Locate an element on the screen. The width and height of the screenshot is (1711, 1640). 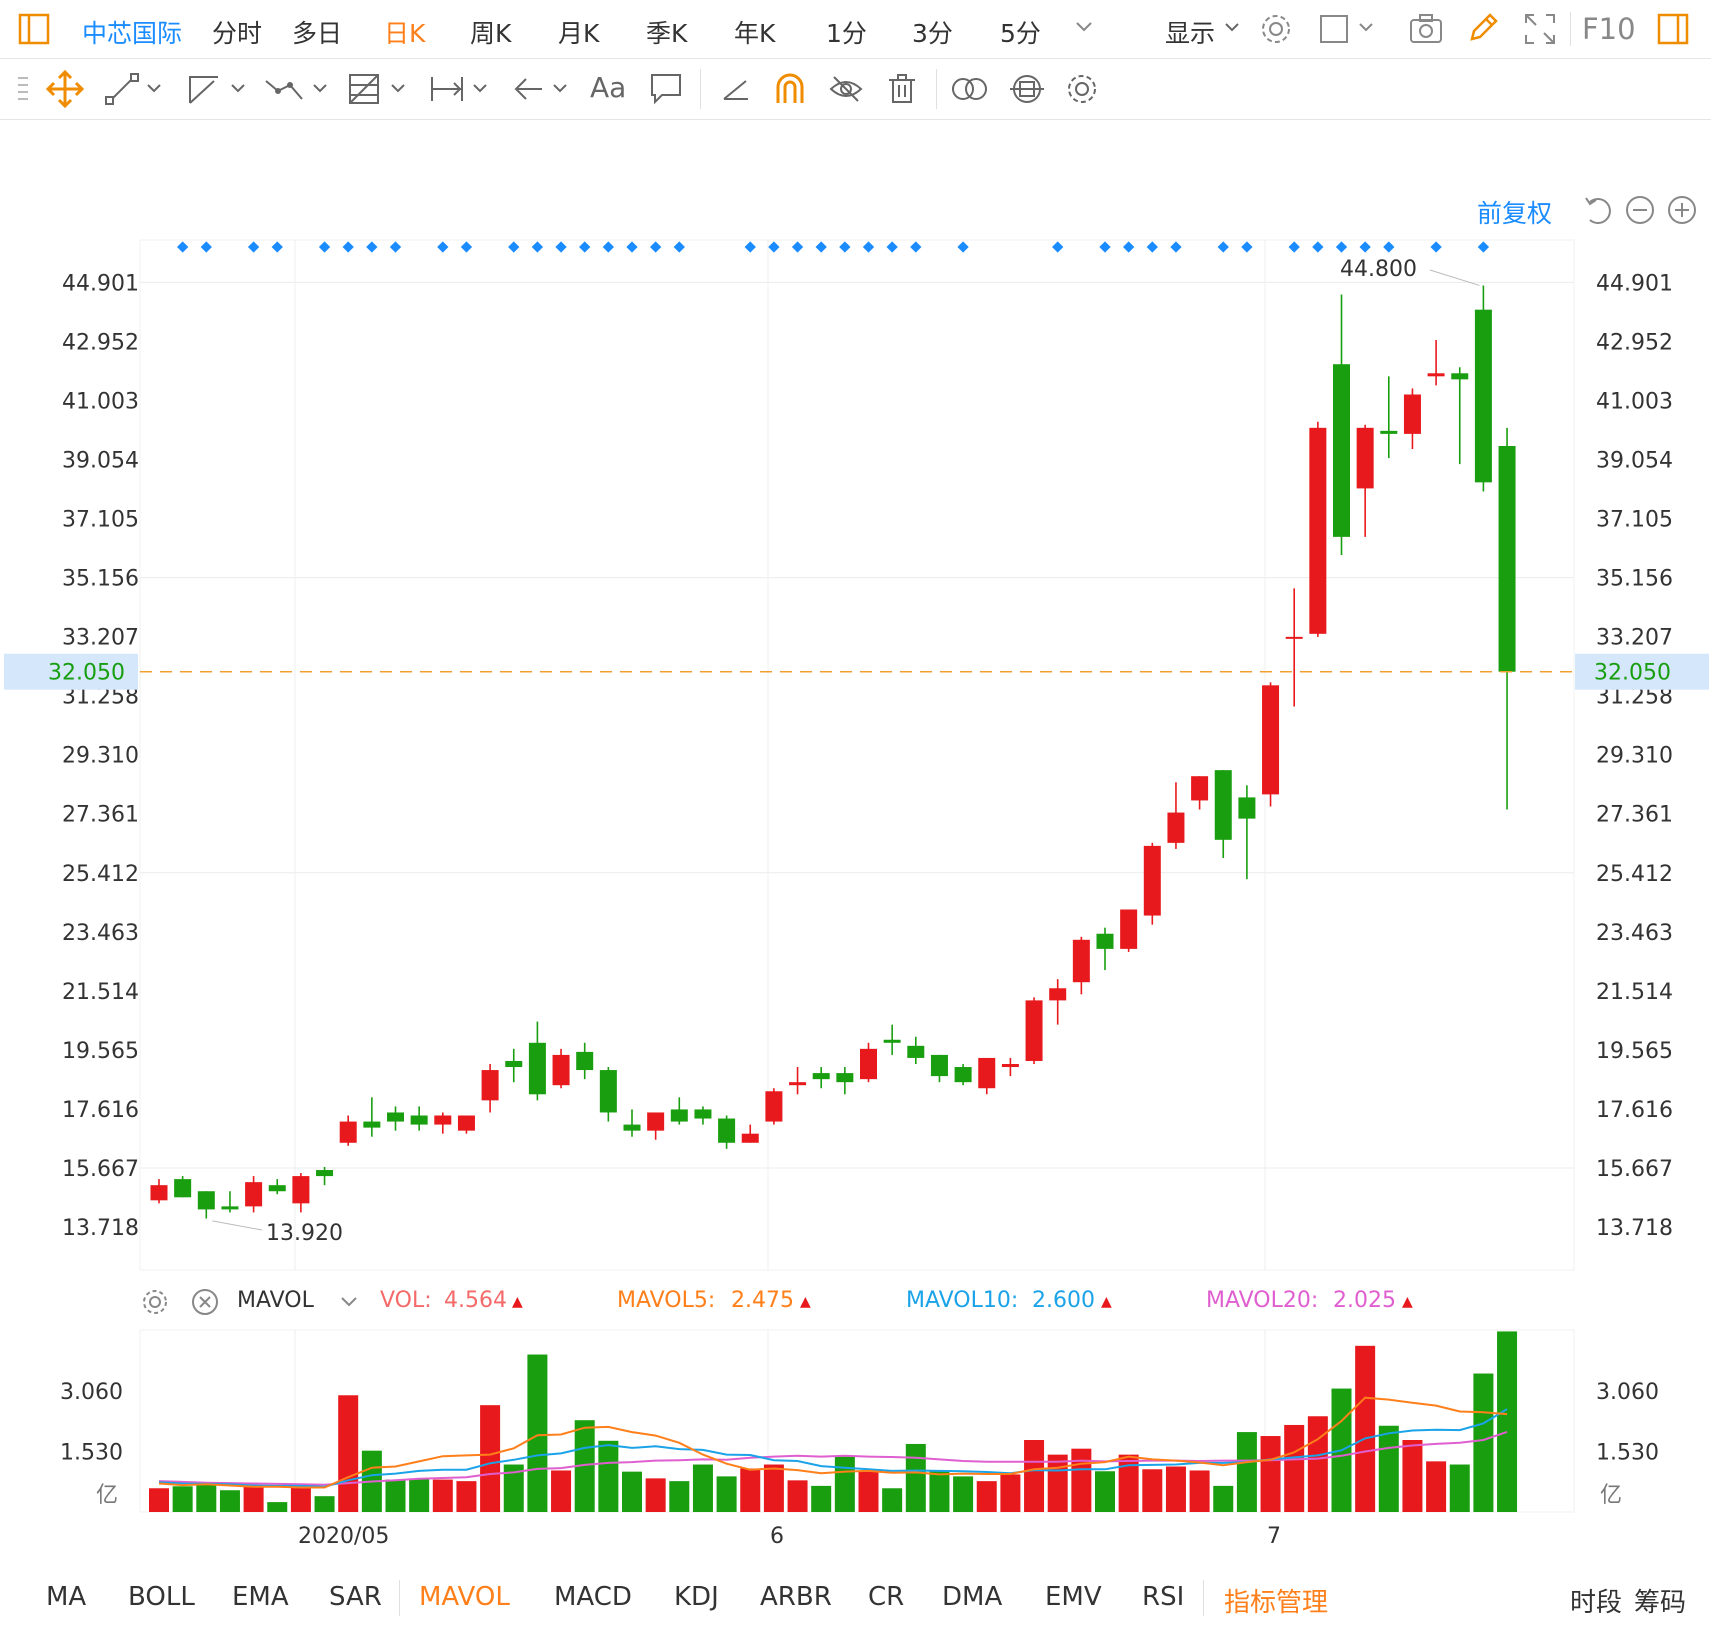
price-adjust-toggle: 前复权 is located at coordinates (1515, 213).